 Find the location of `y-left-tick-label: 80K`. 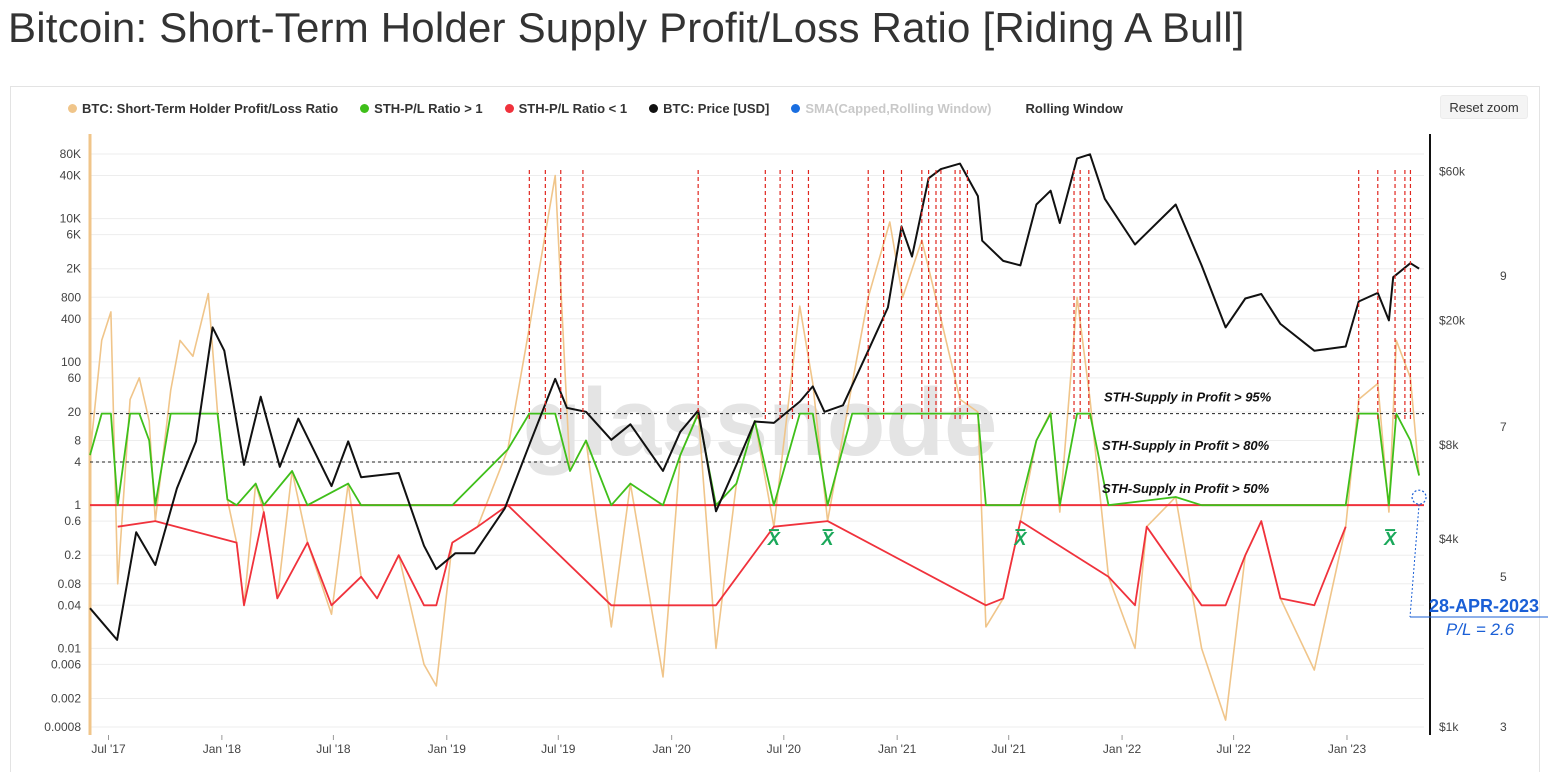

y-left-tick-label: 80K is located at coordinates (70, 154).